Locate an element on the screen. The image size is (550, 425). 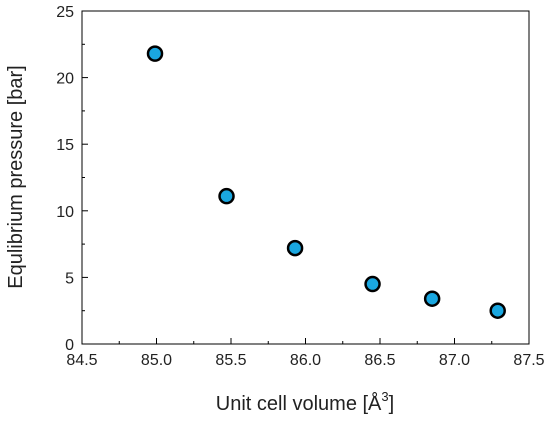
x-tick-label: 85.0 is located at coordinates (156, 360).